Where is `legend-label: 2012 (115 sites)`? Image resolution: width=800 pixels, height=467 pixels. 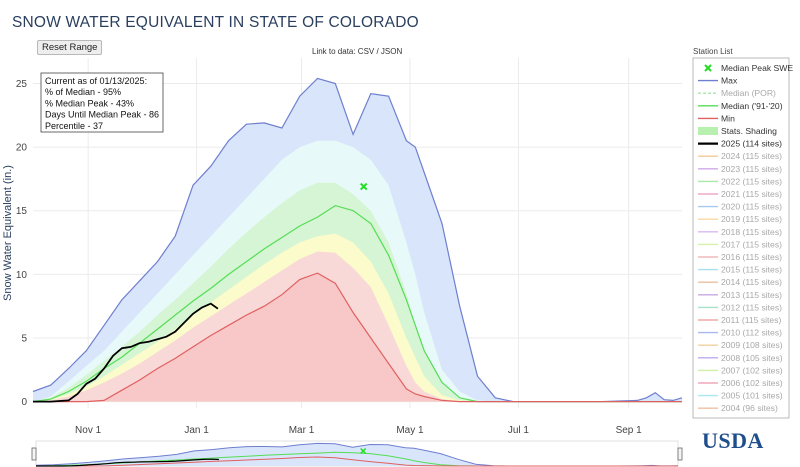
legend-label: 2012 (115 sites) is located at coordinates (751, 307).